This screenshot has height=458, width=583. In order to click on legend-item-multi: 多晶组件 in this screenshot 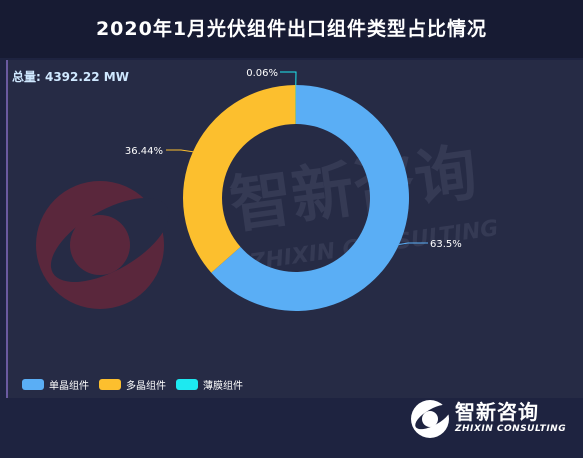, I will do `click(132, 384)`.